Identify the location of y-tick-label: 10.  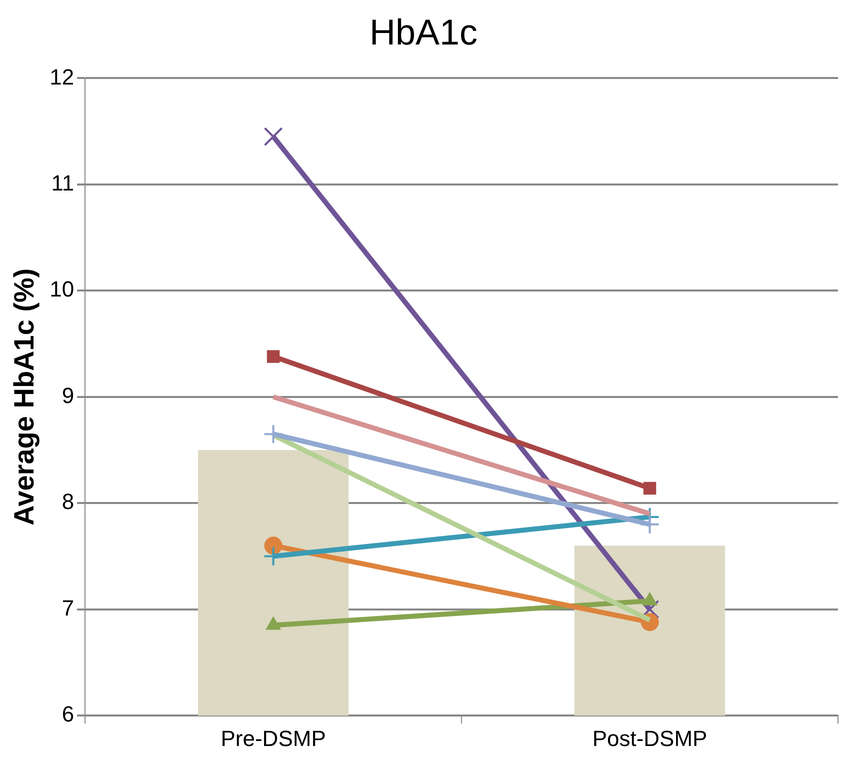
(62, 289).